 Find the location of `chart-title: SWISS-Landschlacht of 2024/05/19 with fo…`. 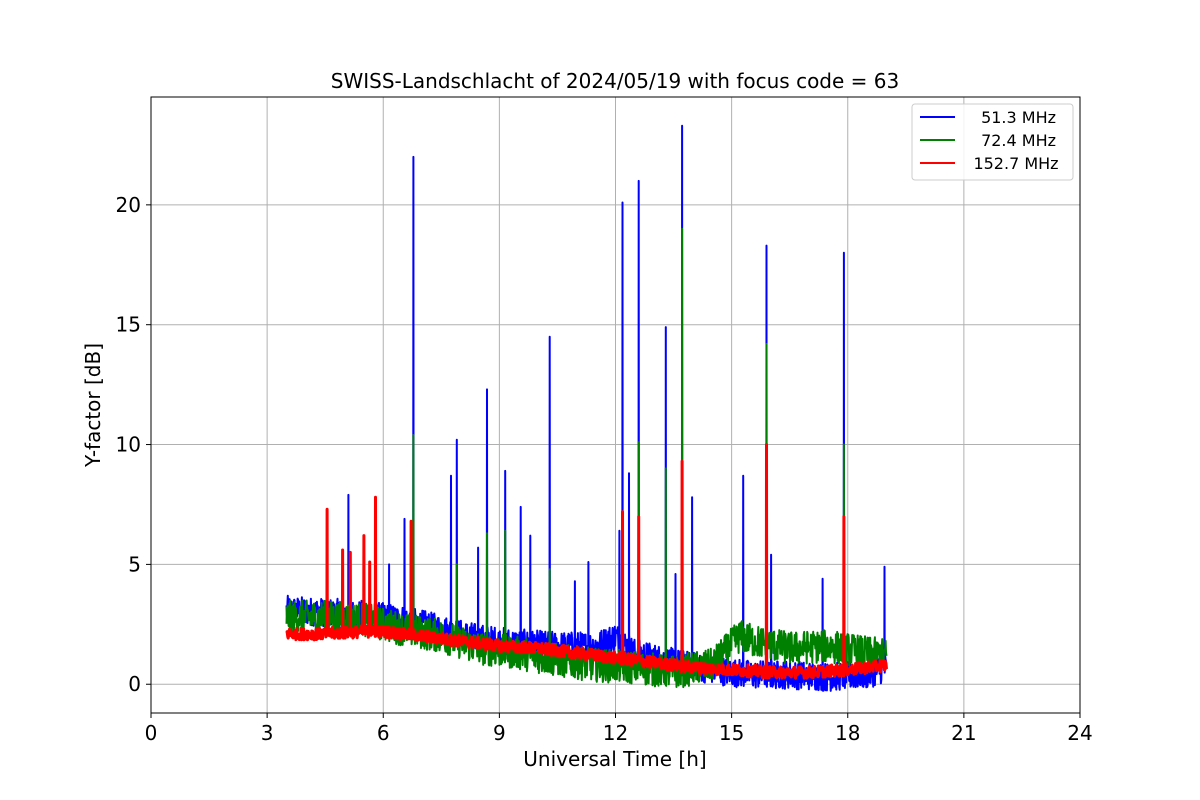

chart-title: SWISS-Landschlacht of 2024/05/19 with fo… is located at coordinates (615, 81).